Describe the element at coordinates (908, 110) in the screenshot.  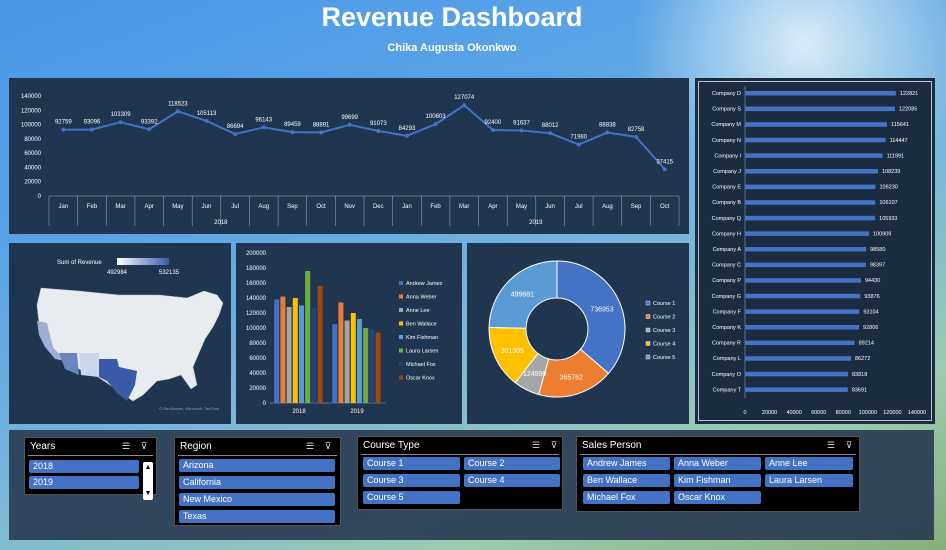
I see `company-value-label: 122085` at that location.